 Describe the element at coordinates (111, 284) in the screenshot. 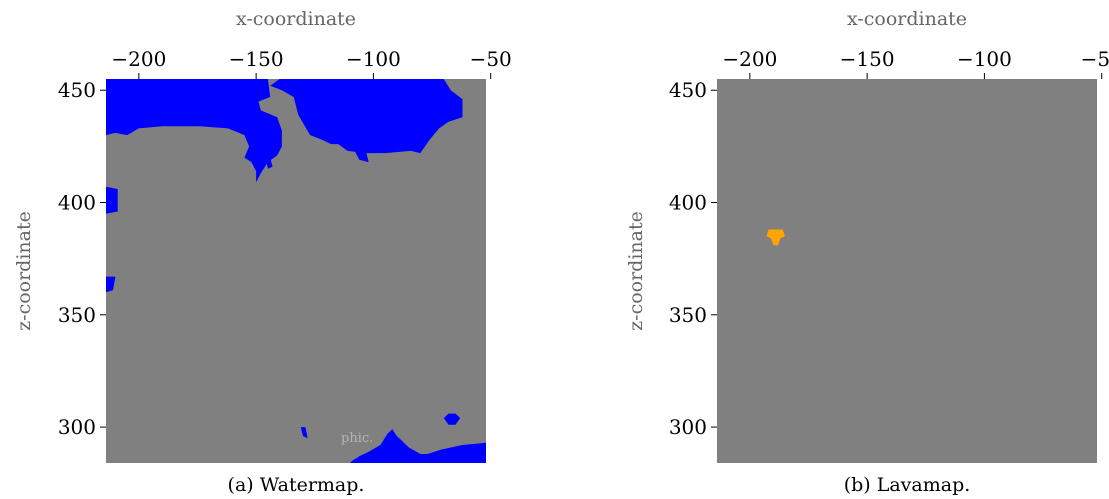

I see `water-west-edge-2-region` at that location.